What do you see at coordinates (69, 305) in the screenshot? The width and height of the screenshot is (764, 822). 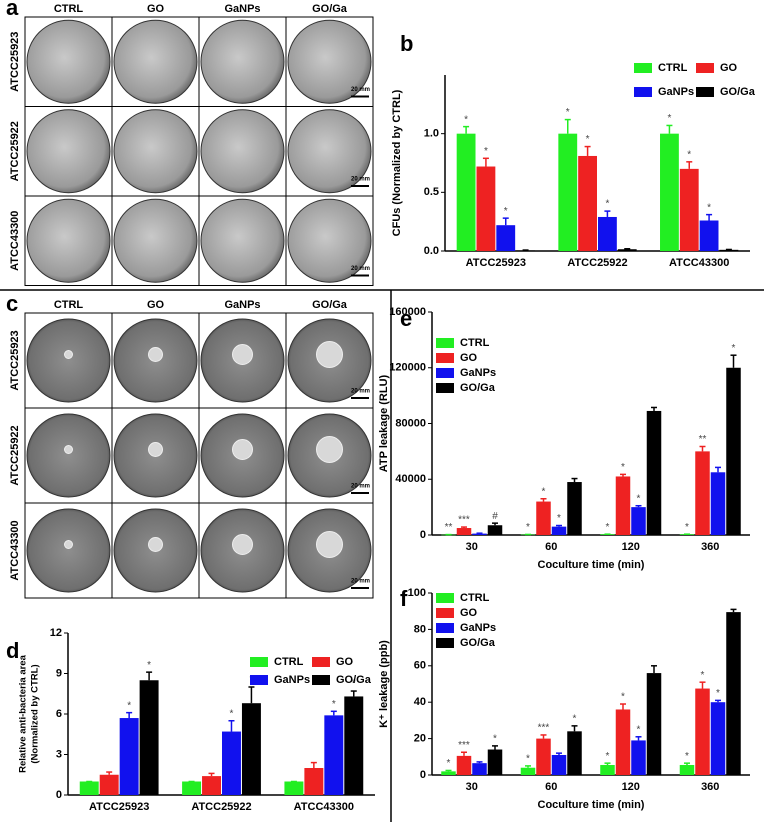 I see `column-header: CTRL` at bounding box center [69, 305].